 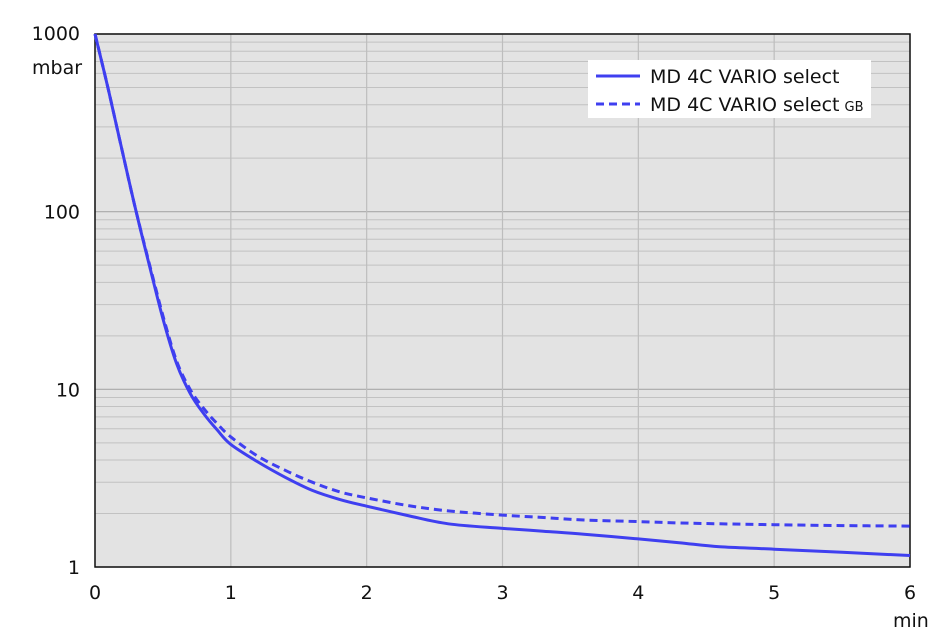 I want to click on x-tick-label: 5, so click(x=774, y=593).